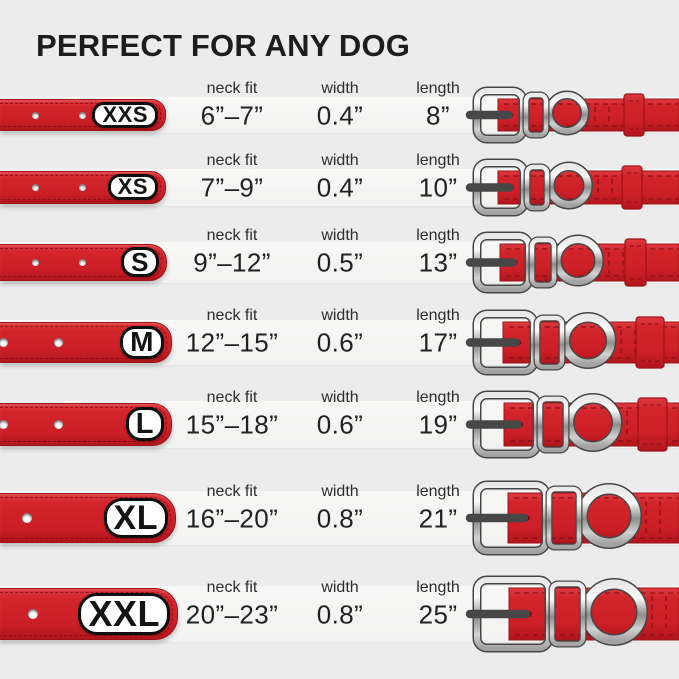  What do you see at coordinates (232, 424) in the screenshot?
I see `value-neck-fit: 15”–18”` at bounding box center [232, 424].